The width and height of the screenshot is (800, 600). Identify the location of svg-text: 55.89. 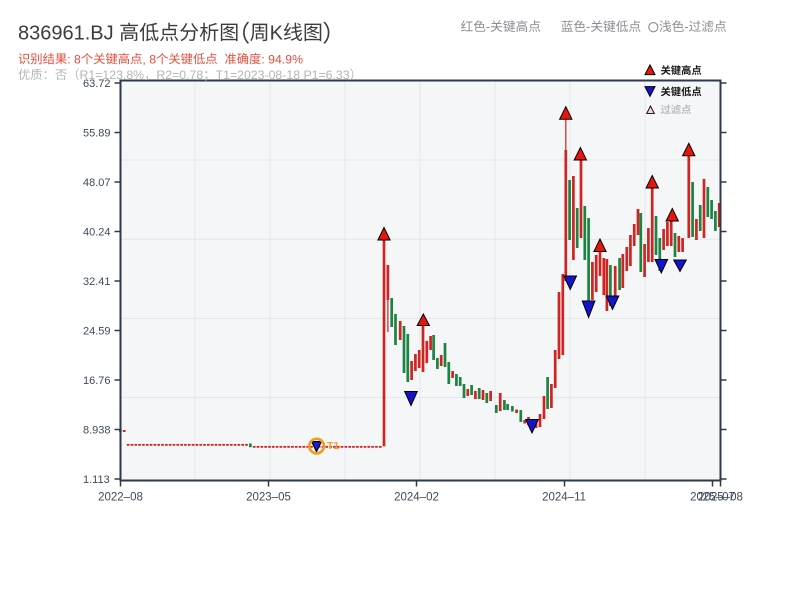
(97, 133).